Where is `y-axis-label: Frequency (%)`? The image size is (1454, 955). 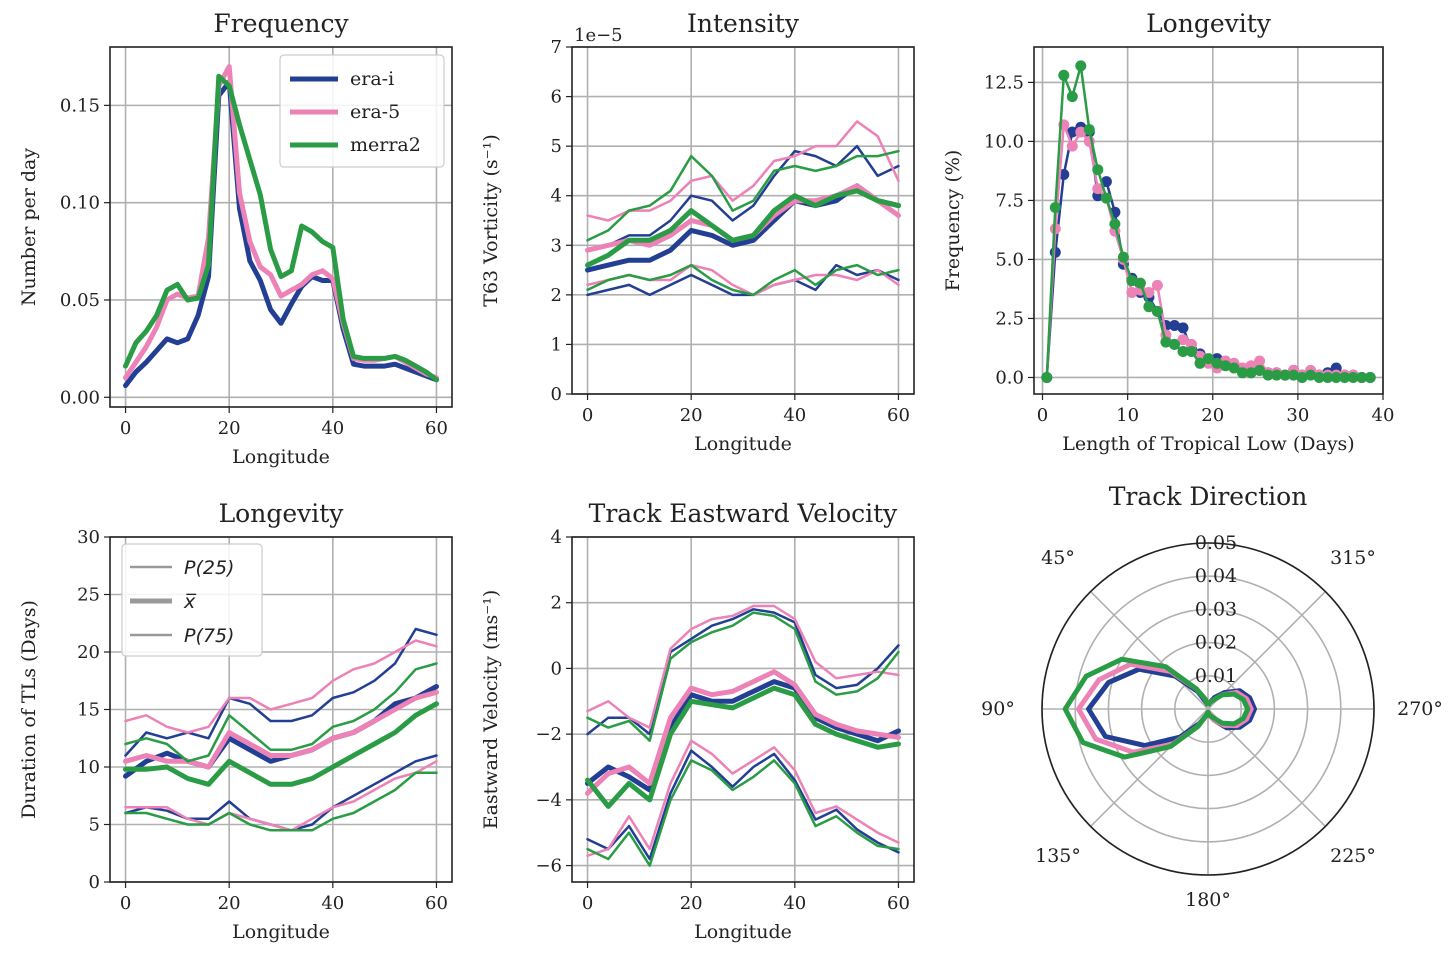 y-axis-label: Frequency (%) is located at coordinates (953, 221).